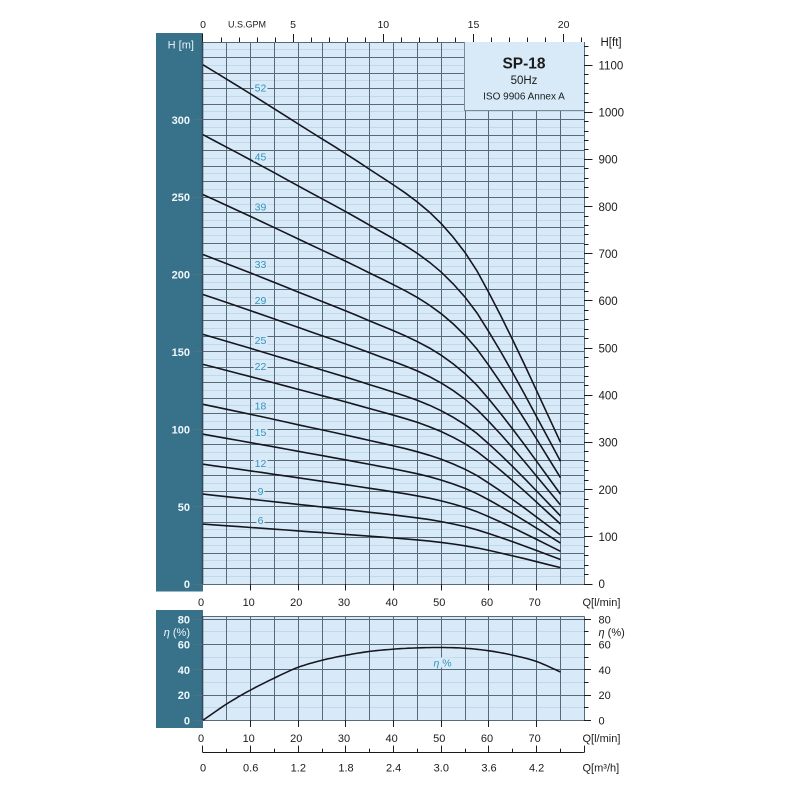 This screenshot has height=800, width=800. Describe the element at coordinates (181, 198) in the screenshot. I see `svg-text: 250` at that location.